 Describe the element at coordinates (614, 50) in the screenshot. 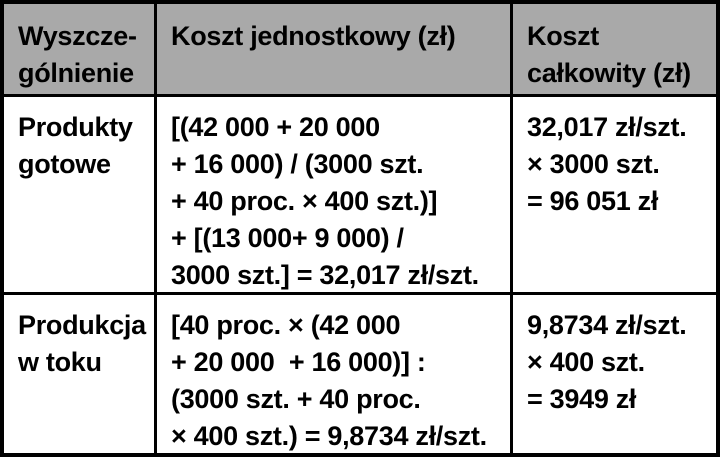

I see `header-cell-total-cost: Koszt całkowity (zł)` at that location.